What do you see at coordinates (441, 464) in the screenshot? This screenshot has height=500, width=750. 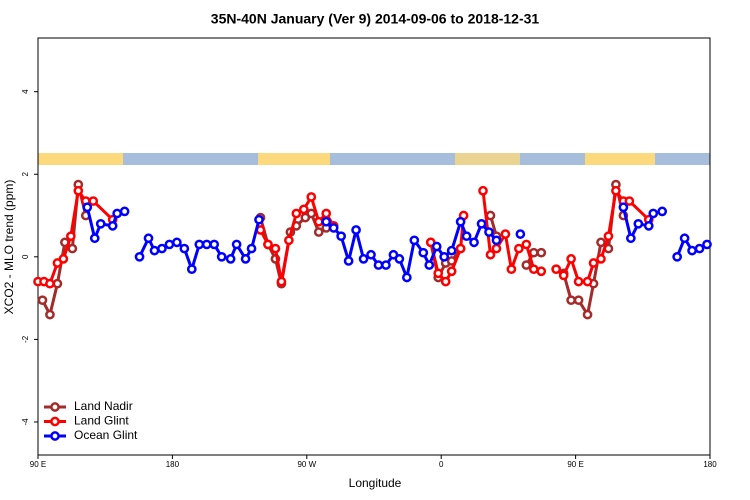 I see `x-tick-label: 0` at bounding box center [441, 464].